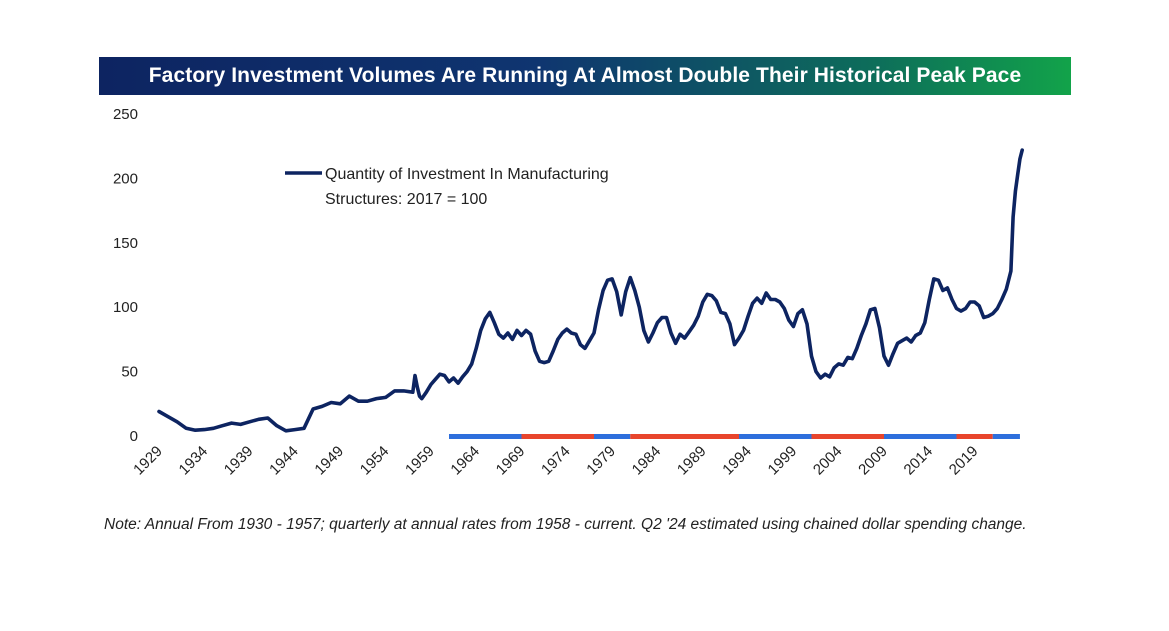 The image size is (1169, 631). I want to click on x-tick-label: 1949, so click(329, 461).